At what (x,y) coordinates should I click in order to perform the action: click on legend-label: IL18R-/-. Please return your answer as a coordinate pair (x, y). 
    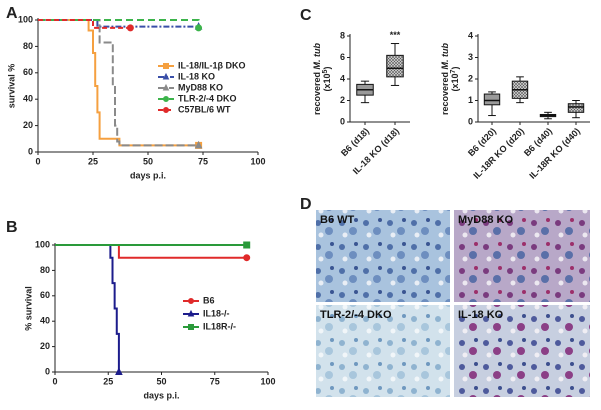
    Looking at the image, I should click on (219, 326).